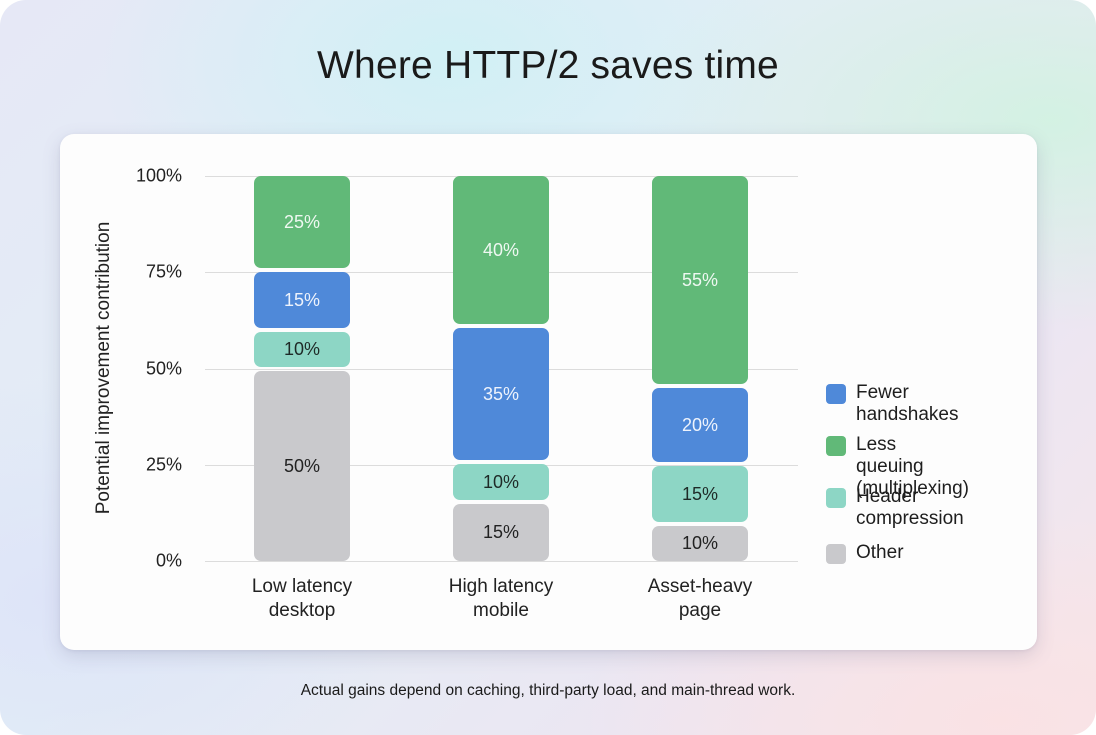 The height and width of the screenshot is (735, 1096). What do you see at coordinates (168, 560) in the screenshot?
I see `y-tick-0: 0%` at bounding box center [168, 560].